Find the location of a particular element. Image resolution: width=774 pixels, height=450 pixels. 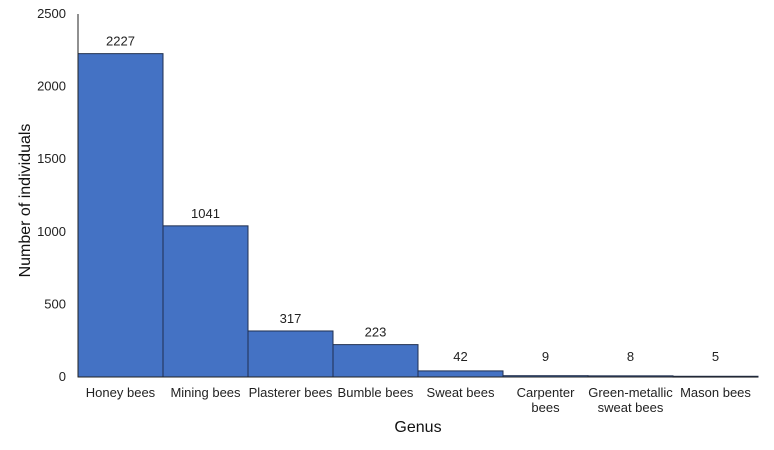

bar-value-label: 223 is located at coordinates (376, 332).